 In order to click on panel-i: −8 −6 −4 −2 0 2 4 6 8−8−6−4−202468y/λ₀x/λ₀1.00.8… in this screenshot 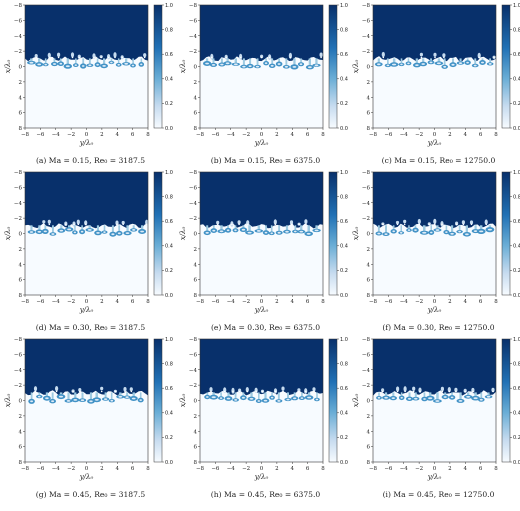, I will do `click(436, 418)`.